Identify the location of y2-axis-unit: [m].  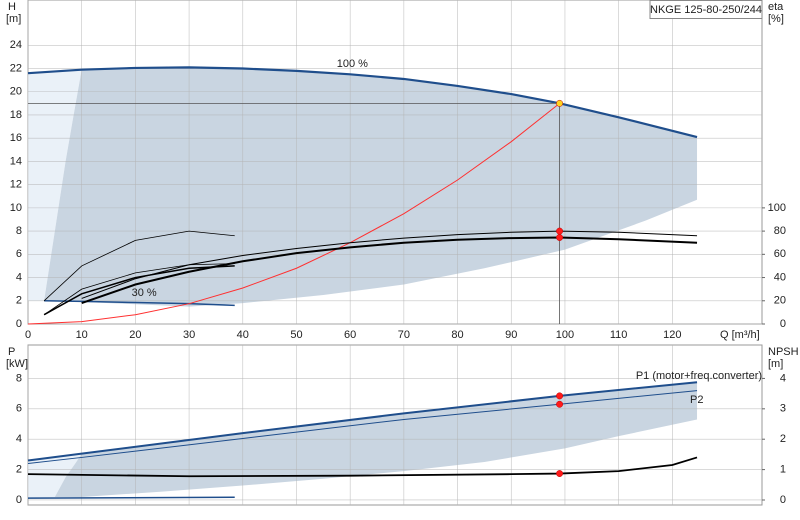
(775, 364).